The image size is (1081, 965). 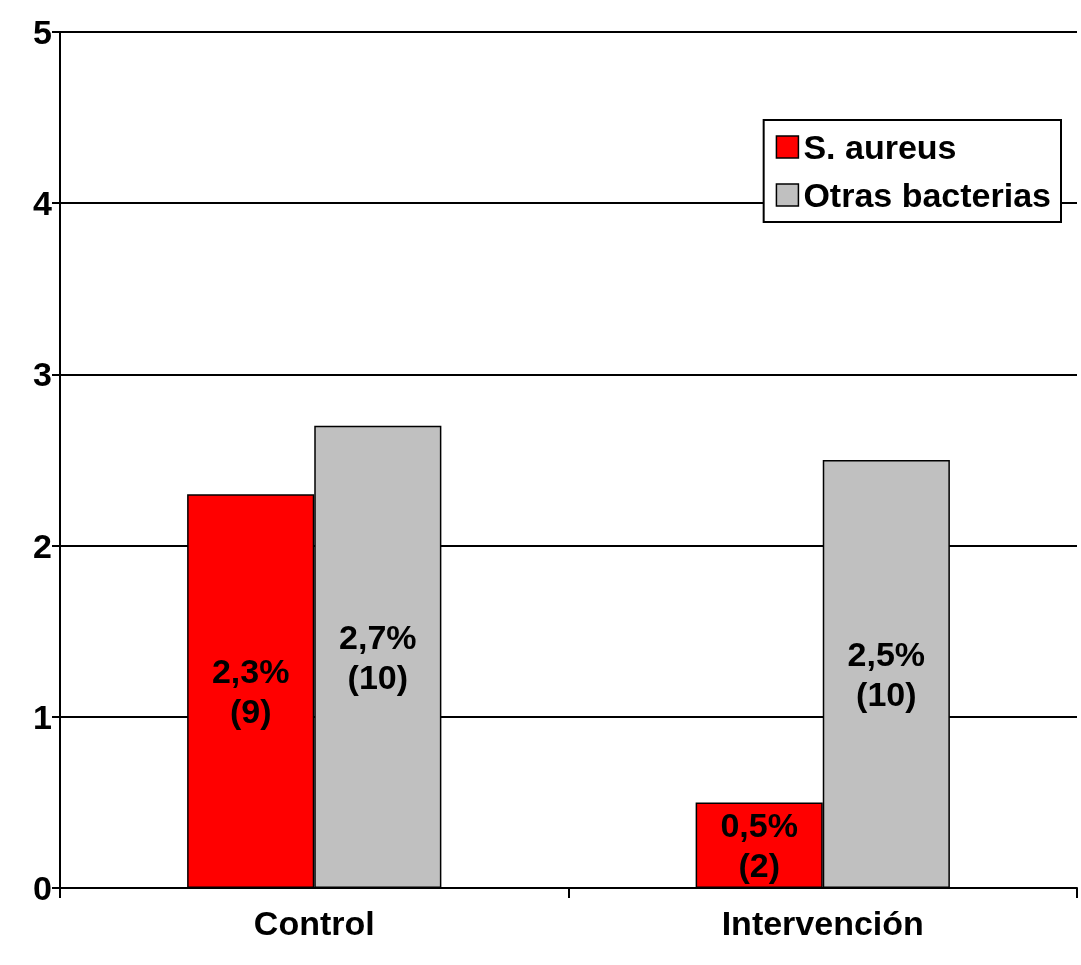 I want to click on data-label: 2,7% (10), so click(x=378, y=656).